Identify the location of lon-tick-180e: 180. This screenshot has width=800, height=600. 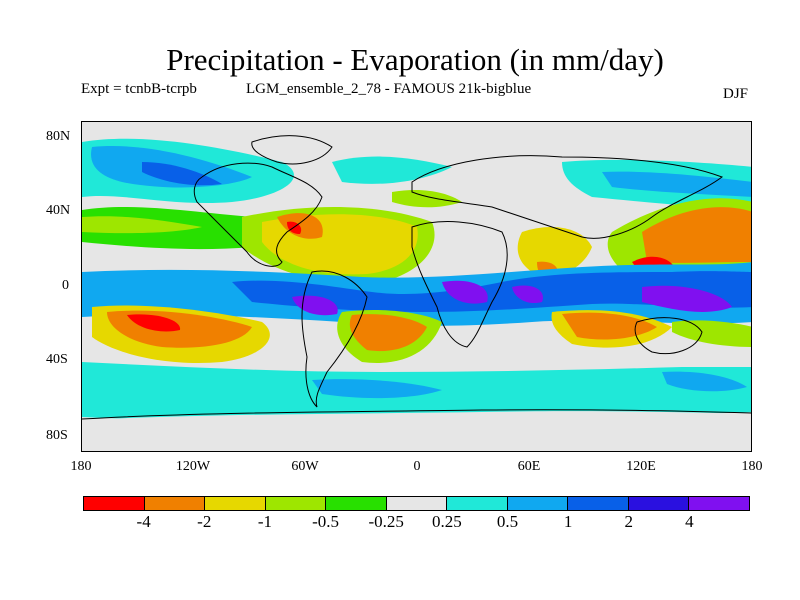
(752, 466).